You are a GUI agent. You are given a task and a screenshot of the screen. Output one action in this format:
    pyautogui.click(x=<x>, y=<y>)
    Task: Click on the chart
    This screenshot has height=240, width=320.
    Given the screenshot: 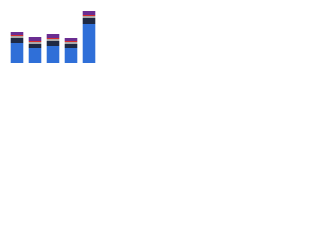 What is the action you would take?
    pyautogui.click(x=53, y=37)
    